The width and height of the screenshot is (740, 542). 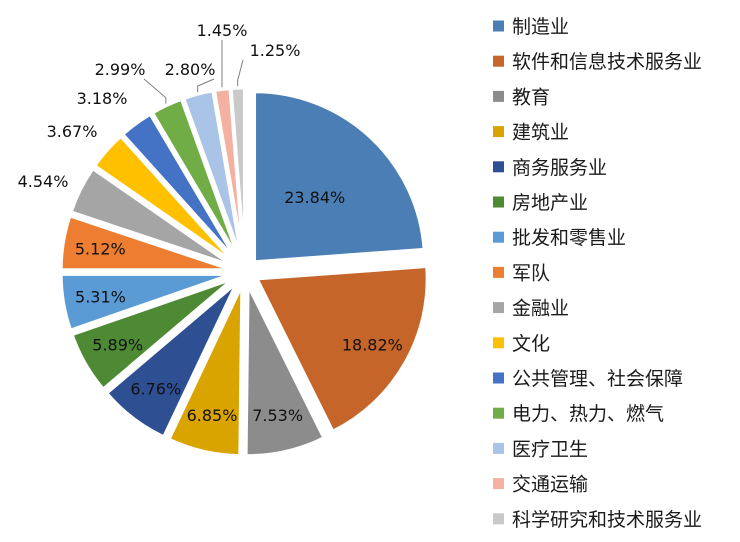 I want to click on slice-value-label: 2.99%, so click(x=120, y=69).